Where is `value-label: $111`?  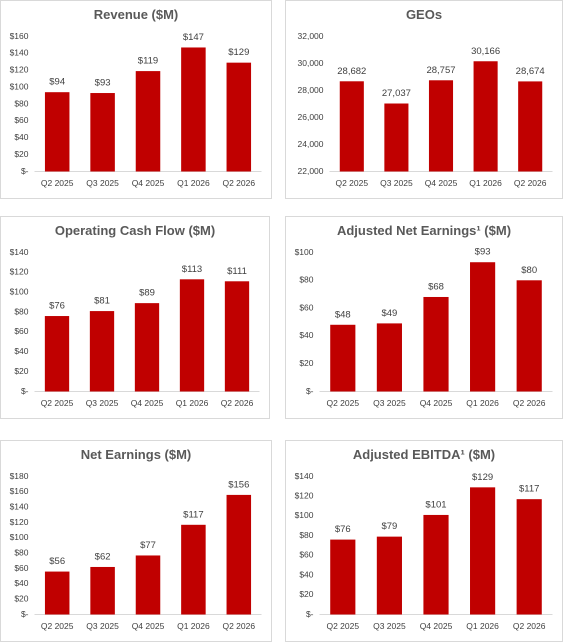 value-label: $111 is located at coordinates (237, 271).